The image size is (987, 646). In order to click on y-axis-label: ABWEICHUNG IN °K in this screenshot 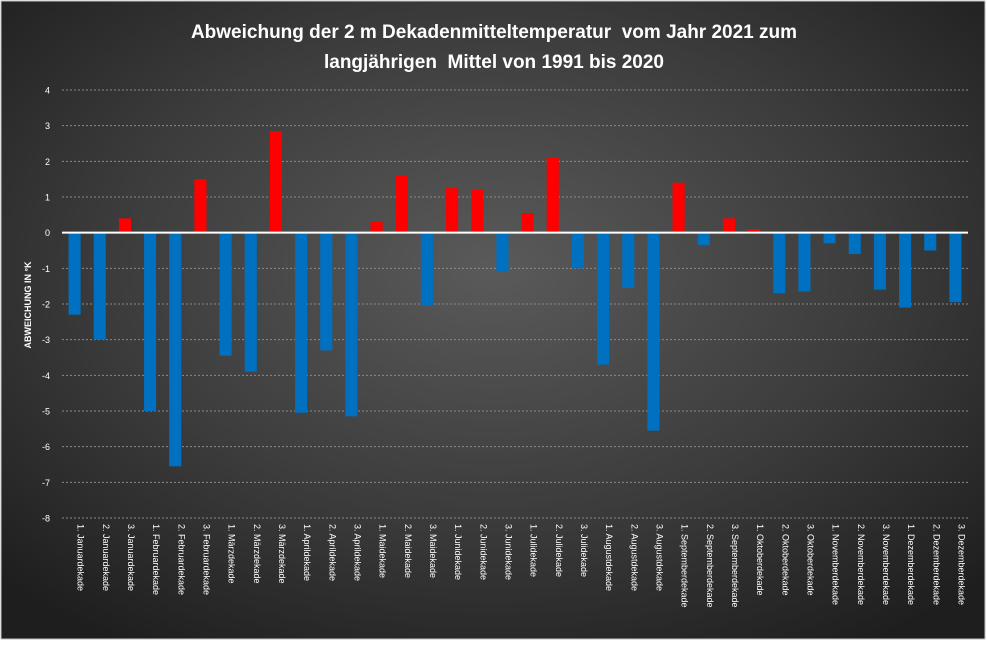, I will do `click(28, 305)`.